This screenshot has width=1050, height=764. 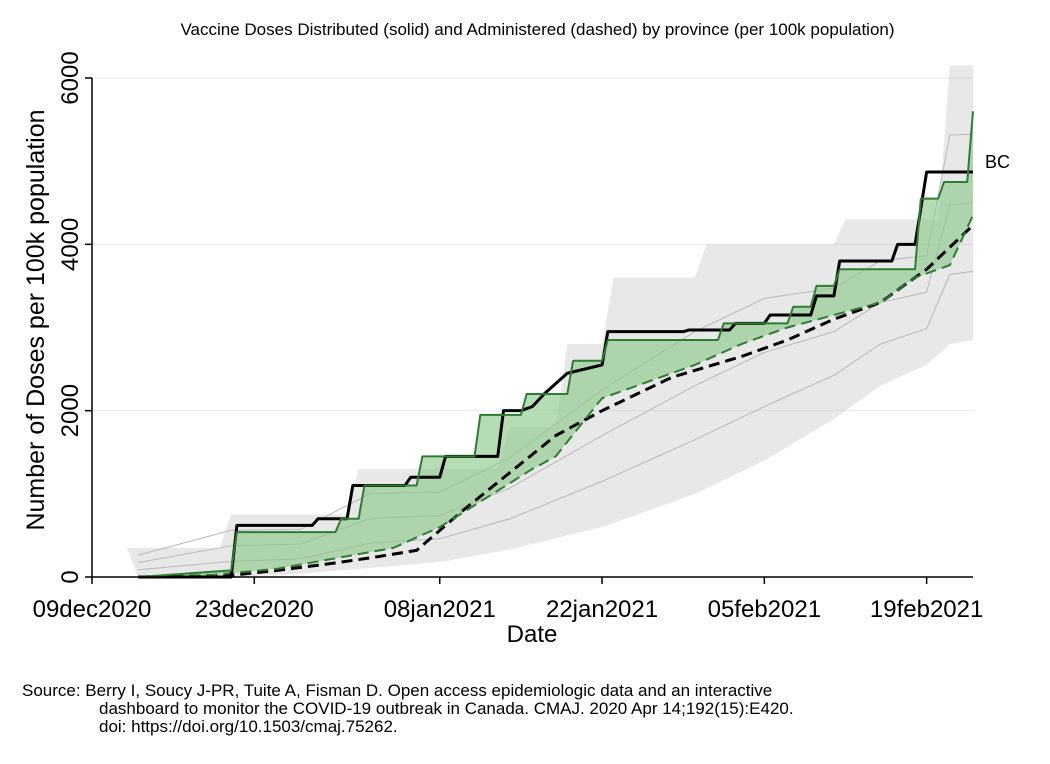 What do you see at coordinates (602, 609) in the screenshot?
I see `x-tick-label-3: 22jan2021` at bounding box center [602, 609].